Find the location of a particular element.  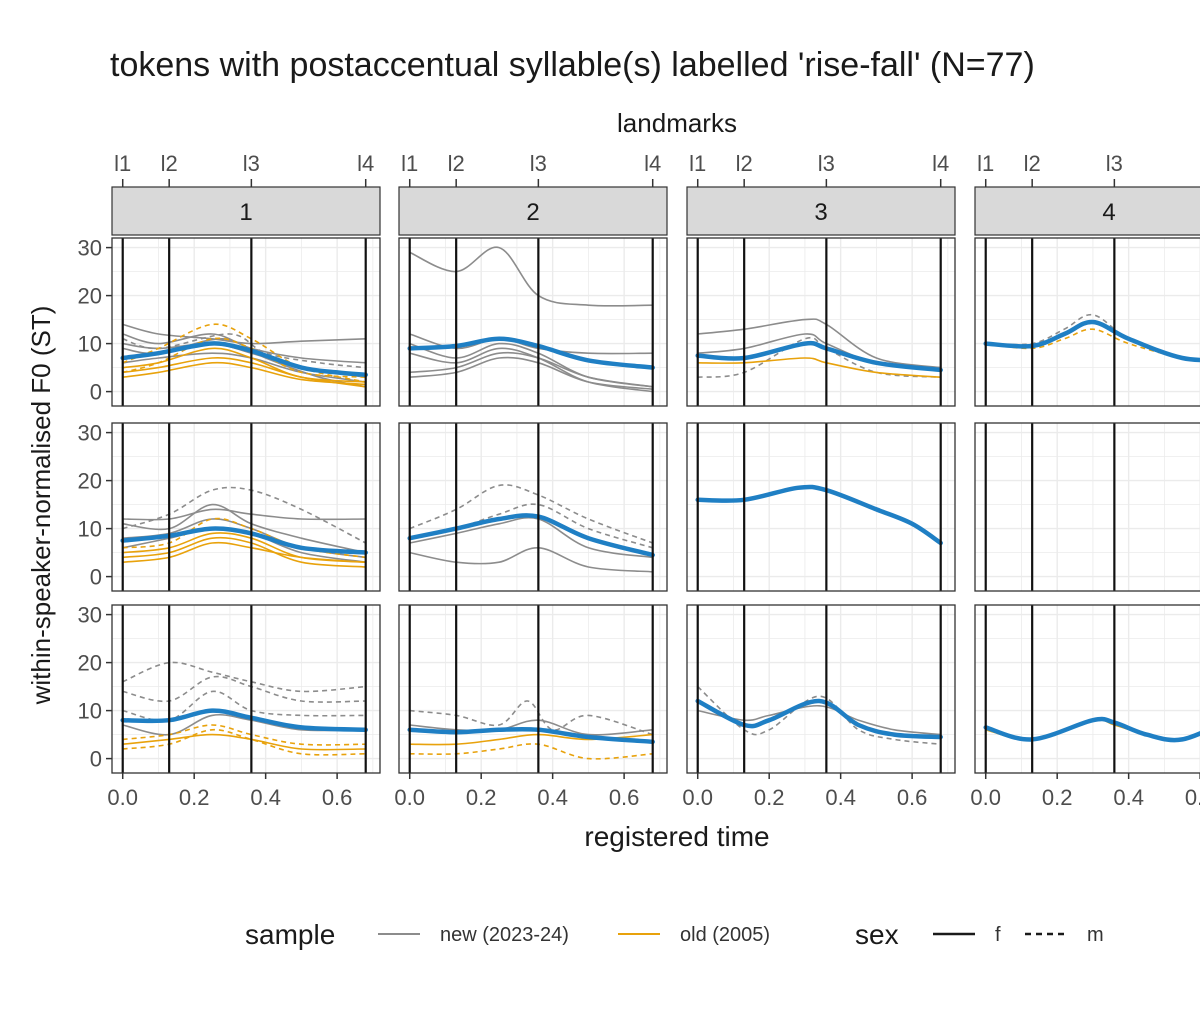

facet-panel: 0 10 20 30 is located at coordinates (229, 506).